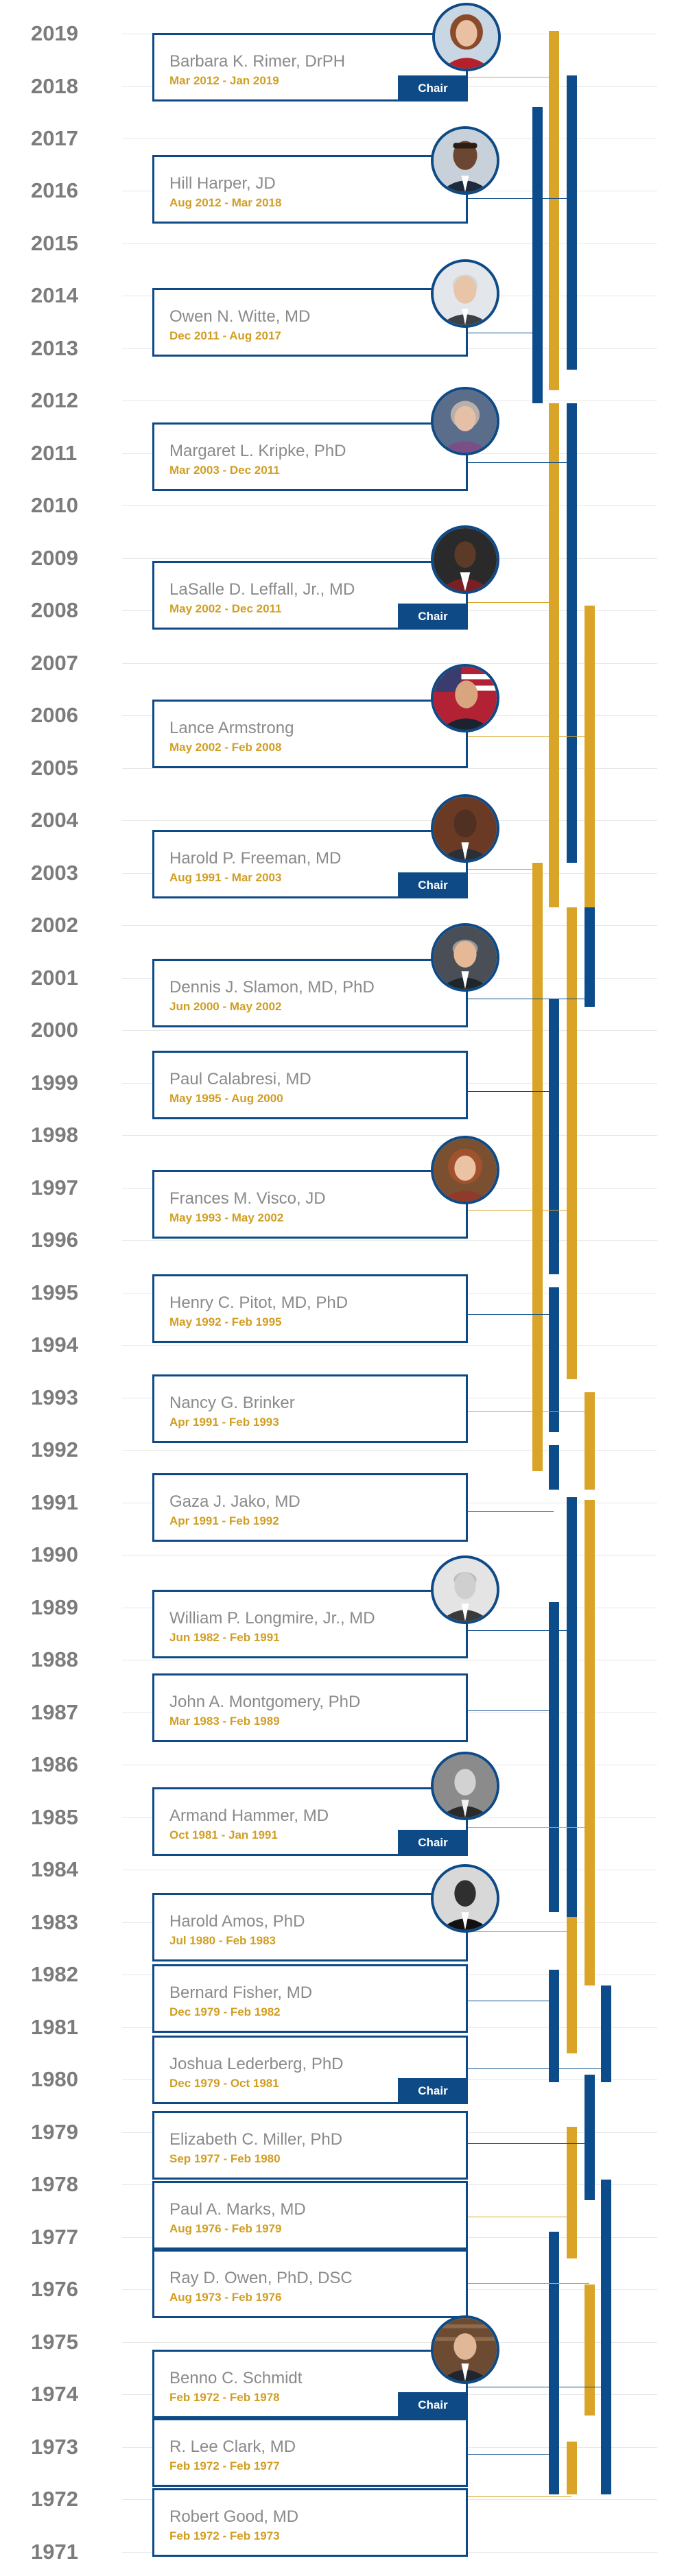  What do you see at coordinates (234, 1502) in the screenshot?
I see `member-name: Gaza J. Jako, MD` at bounding box center [234, 1502].